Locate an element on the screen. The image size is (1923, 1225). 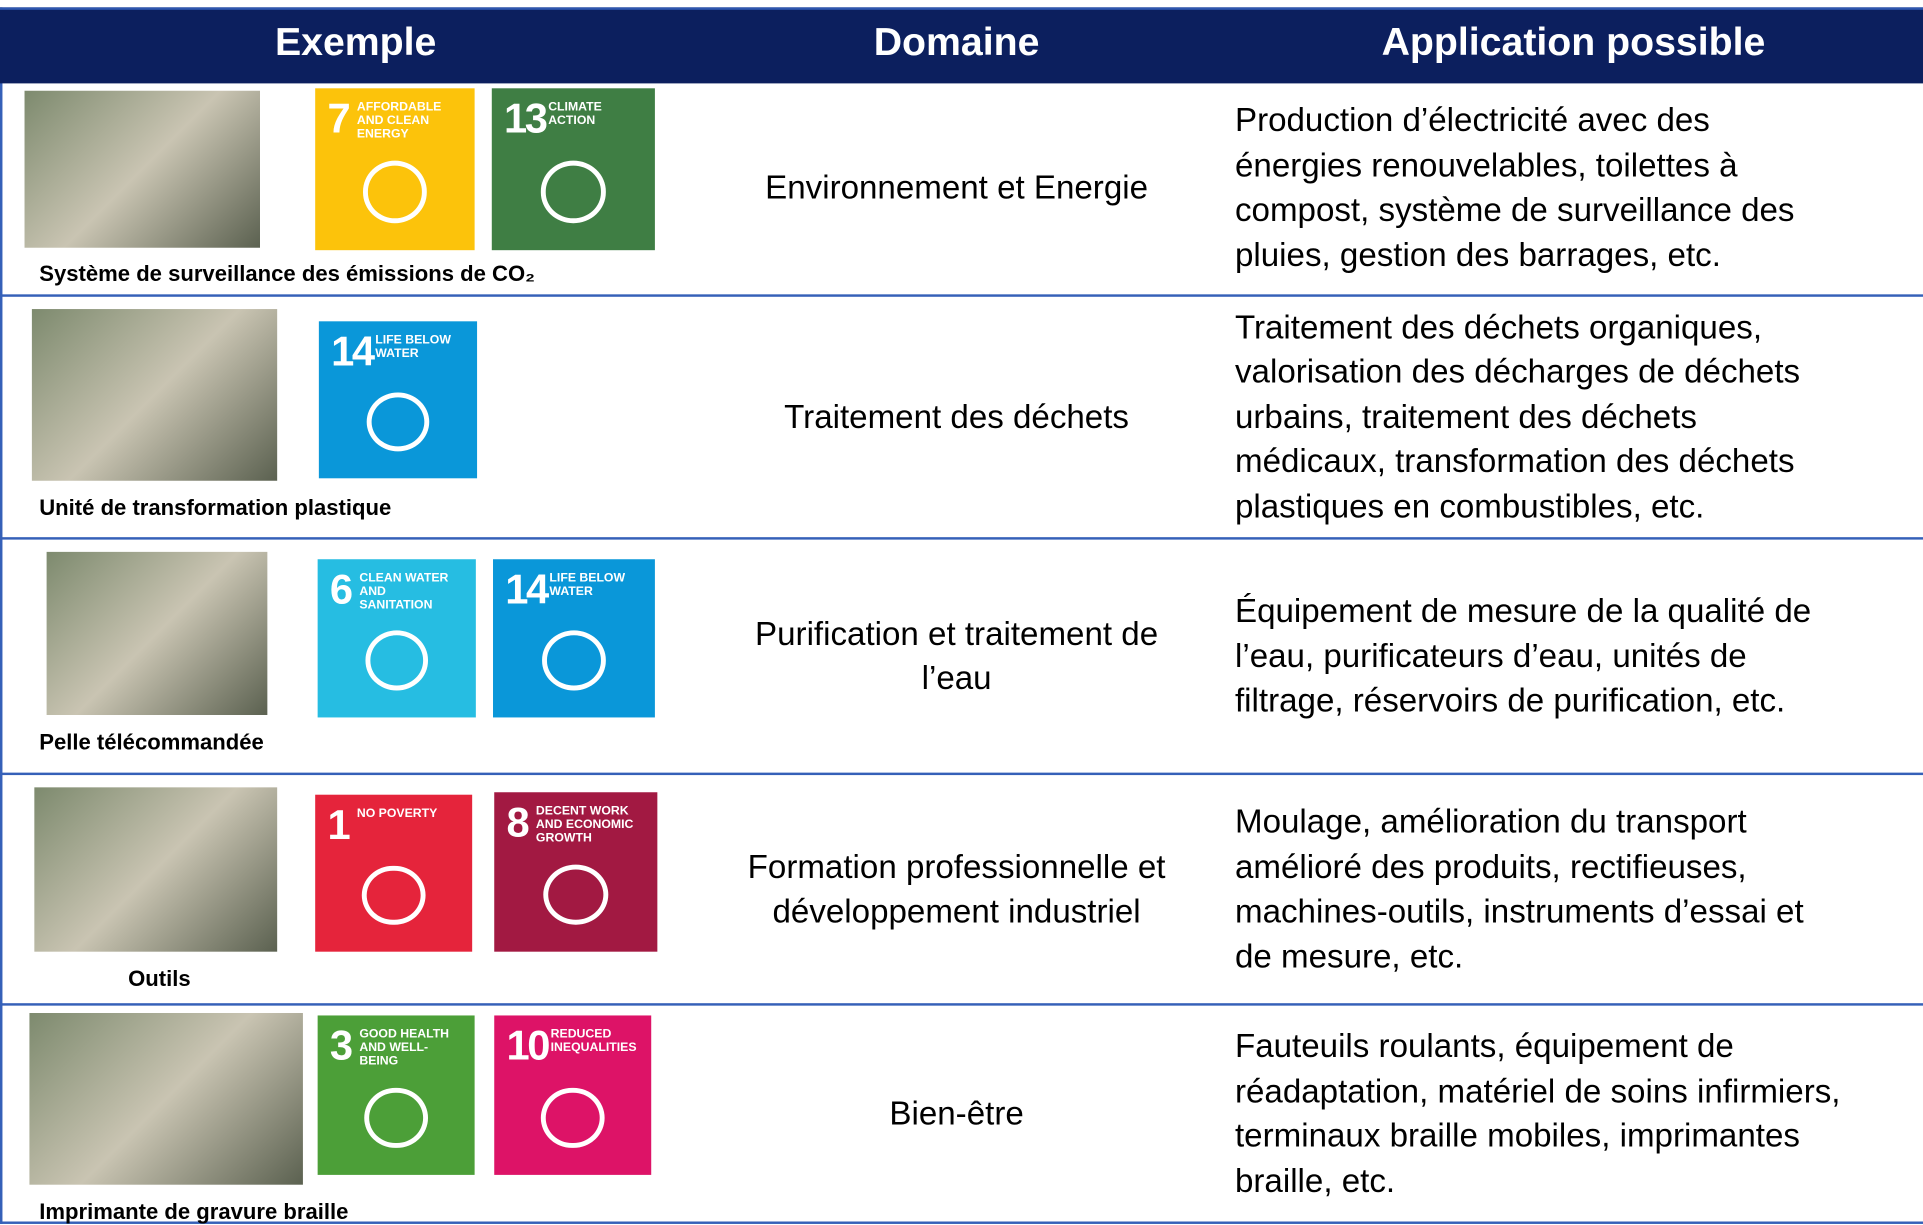
column-header: Exemple is located at coordinates (355, 41).